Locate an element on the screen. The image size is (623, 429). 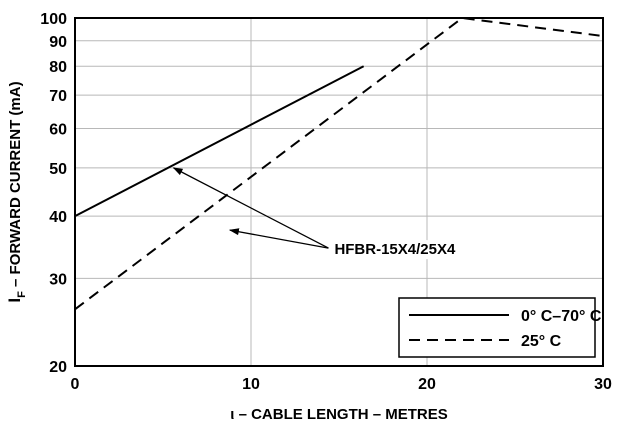
x-tick-label: 30 is located at coordinates (603, 384).